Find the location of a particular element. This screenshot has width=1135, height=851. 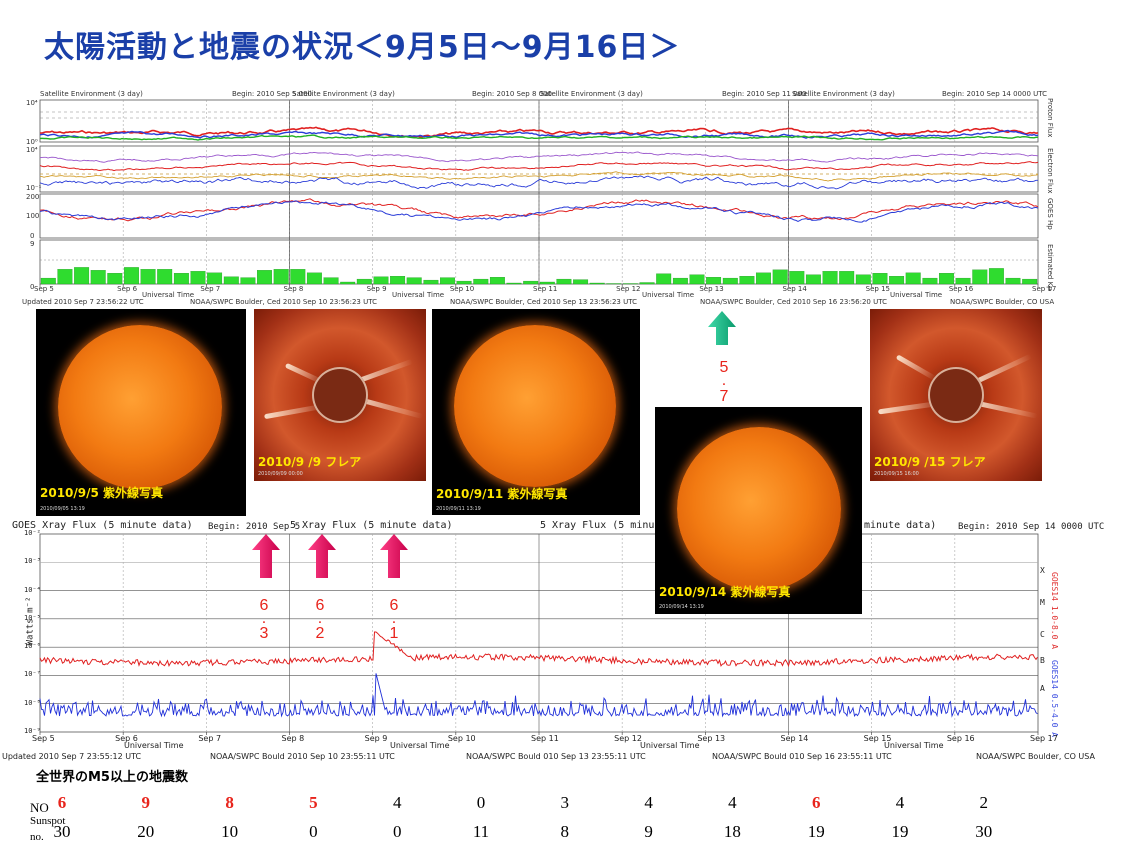

mag-1-bottom: 3 is located at coordinates (264, 633).